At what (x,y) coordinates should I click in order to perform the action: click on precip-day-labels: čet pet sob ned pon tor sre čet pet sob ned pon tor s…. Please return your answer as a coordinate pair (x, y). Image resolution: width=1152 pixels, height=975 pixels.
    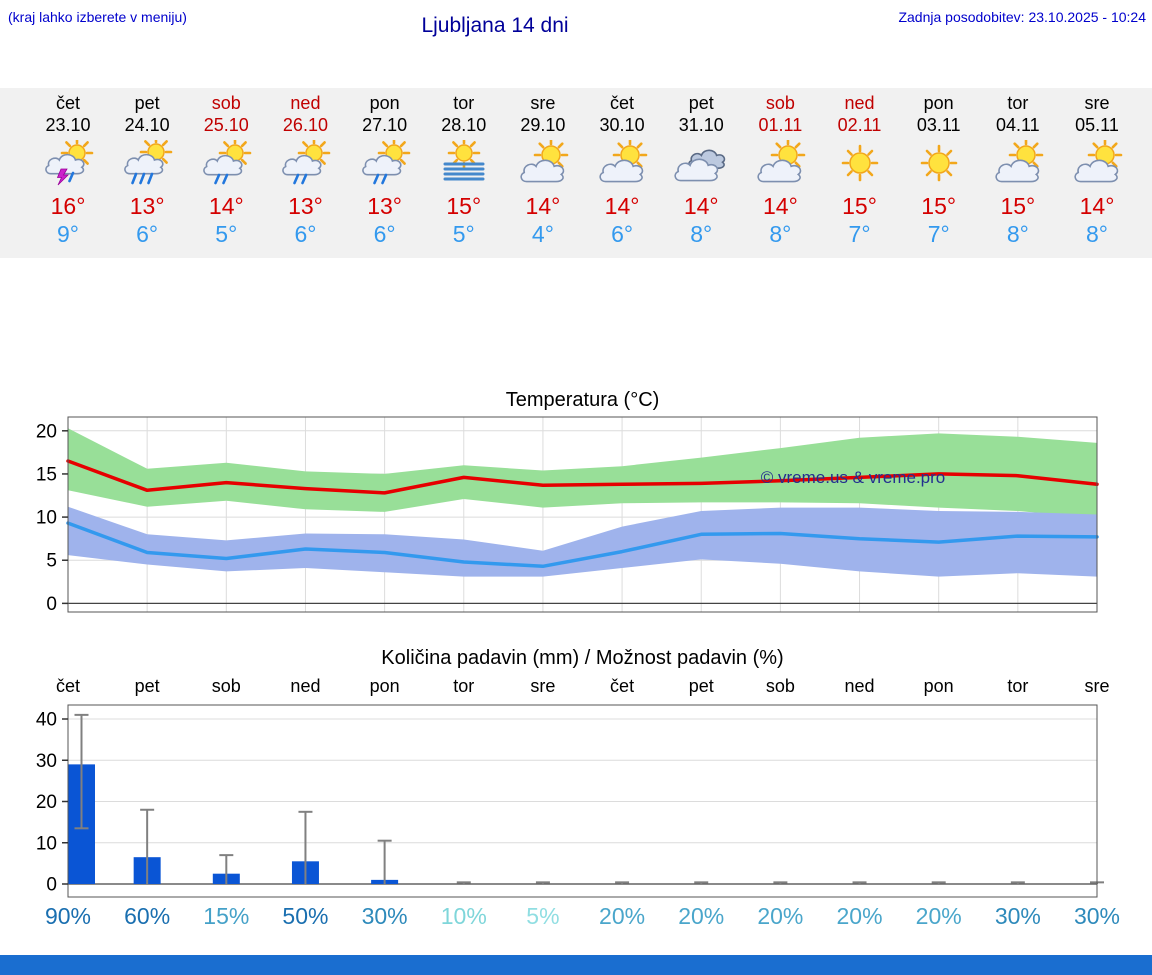
    Looking at the image, I should click on (576, 689).